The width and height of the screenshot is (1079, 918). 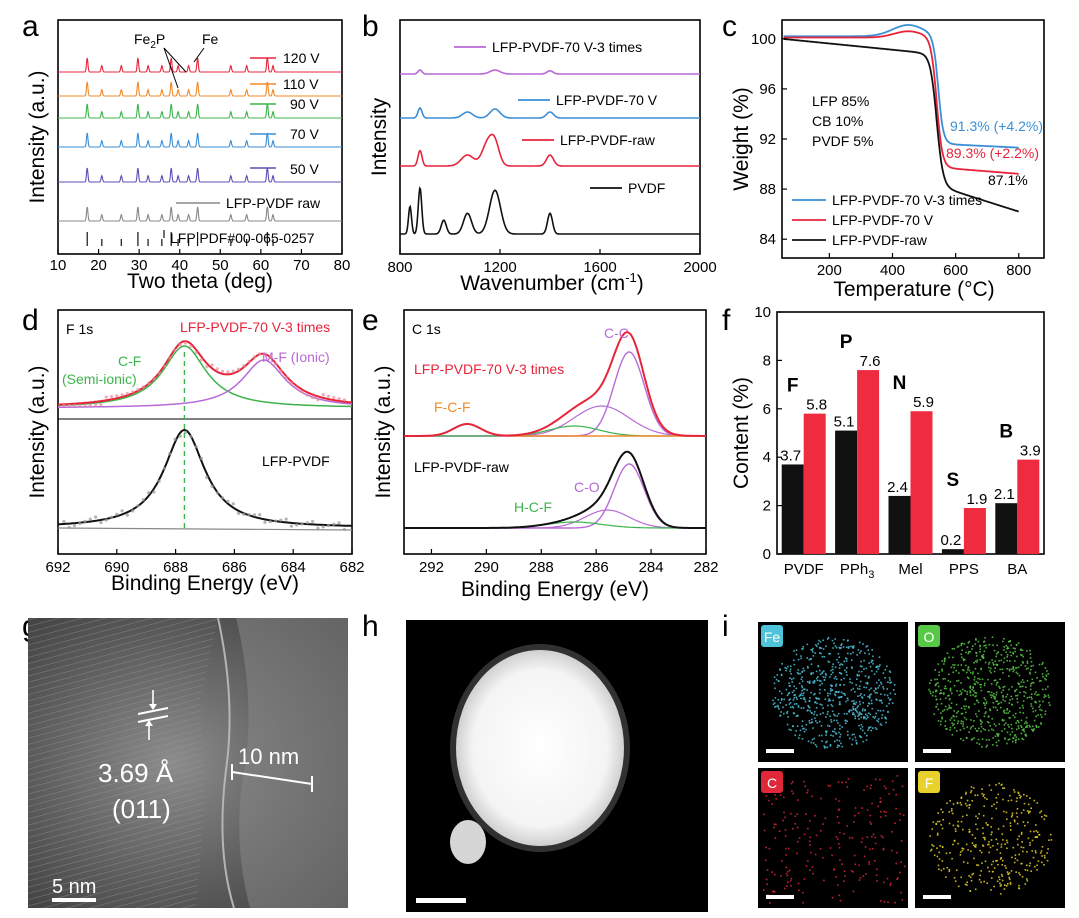 What do you see at coordinates (844, 422) in the screenshot?
I see `bar-label-black: 5.1` at bounding box center [844, 422].